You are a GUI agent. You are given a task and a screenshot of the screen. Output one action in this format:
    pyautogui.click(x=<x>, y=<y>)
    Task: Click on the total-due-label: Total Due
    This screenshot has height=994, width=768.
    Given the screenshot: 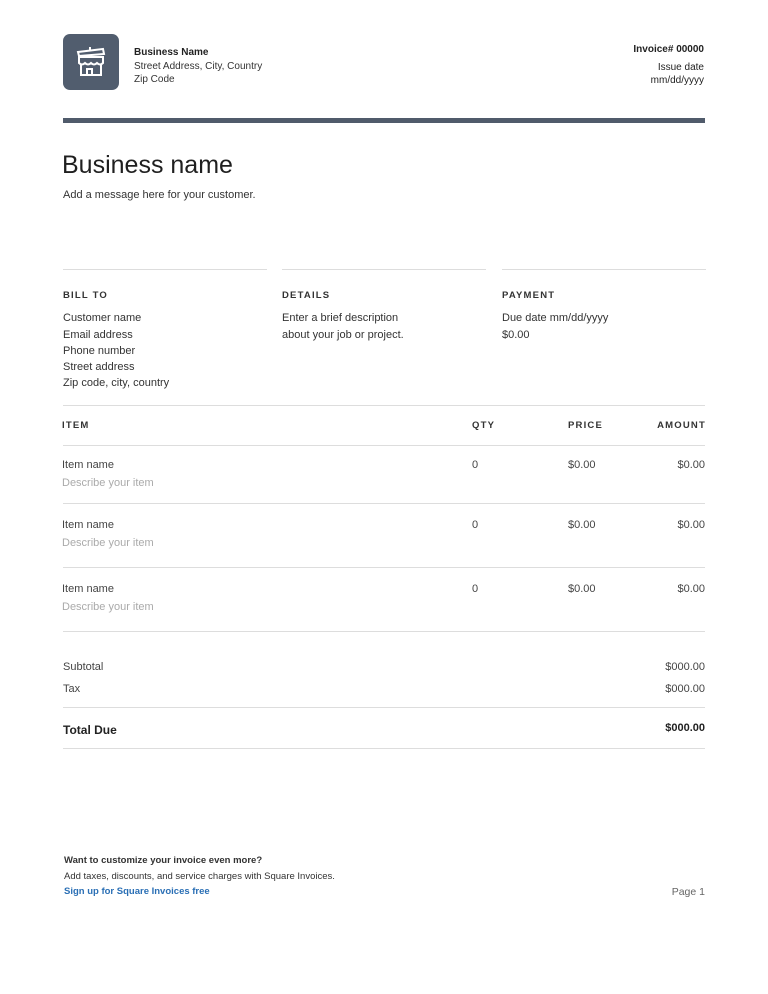 What is the action you would take?
    pyautogui.click(x=90, y=730)
    